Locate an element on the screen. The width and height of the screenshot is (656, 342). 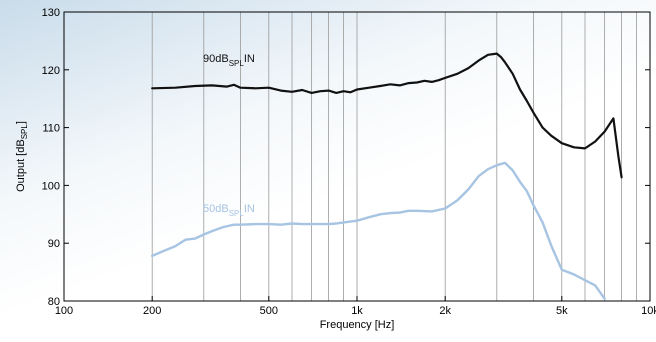
series-label-90dB: 90dBSPLIN is located at coordinates (229, 60).